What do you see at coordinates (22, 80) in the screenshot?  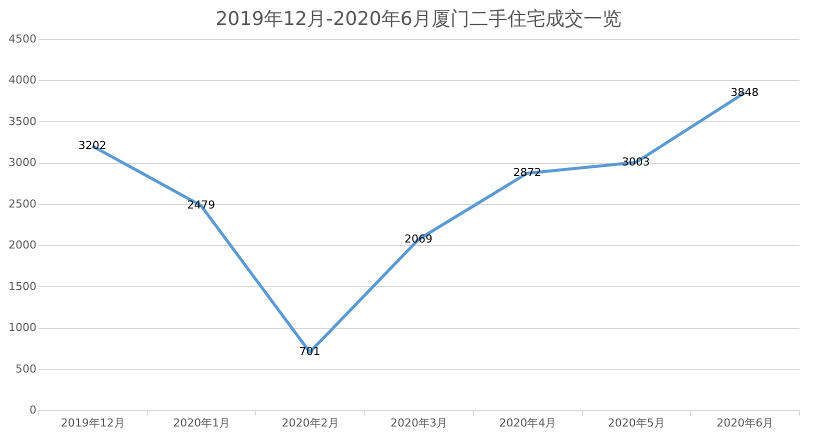 I see `y-tick-label: 4000` at bounding box center [22, 80].